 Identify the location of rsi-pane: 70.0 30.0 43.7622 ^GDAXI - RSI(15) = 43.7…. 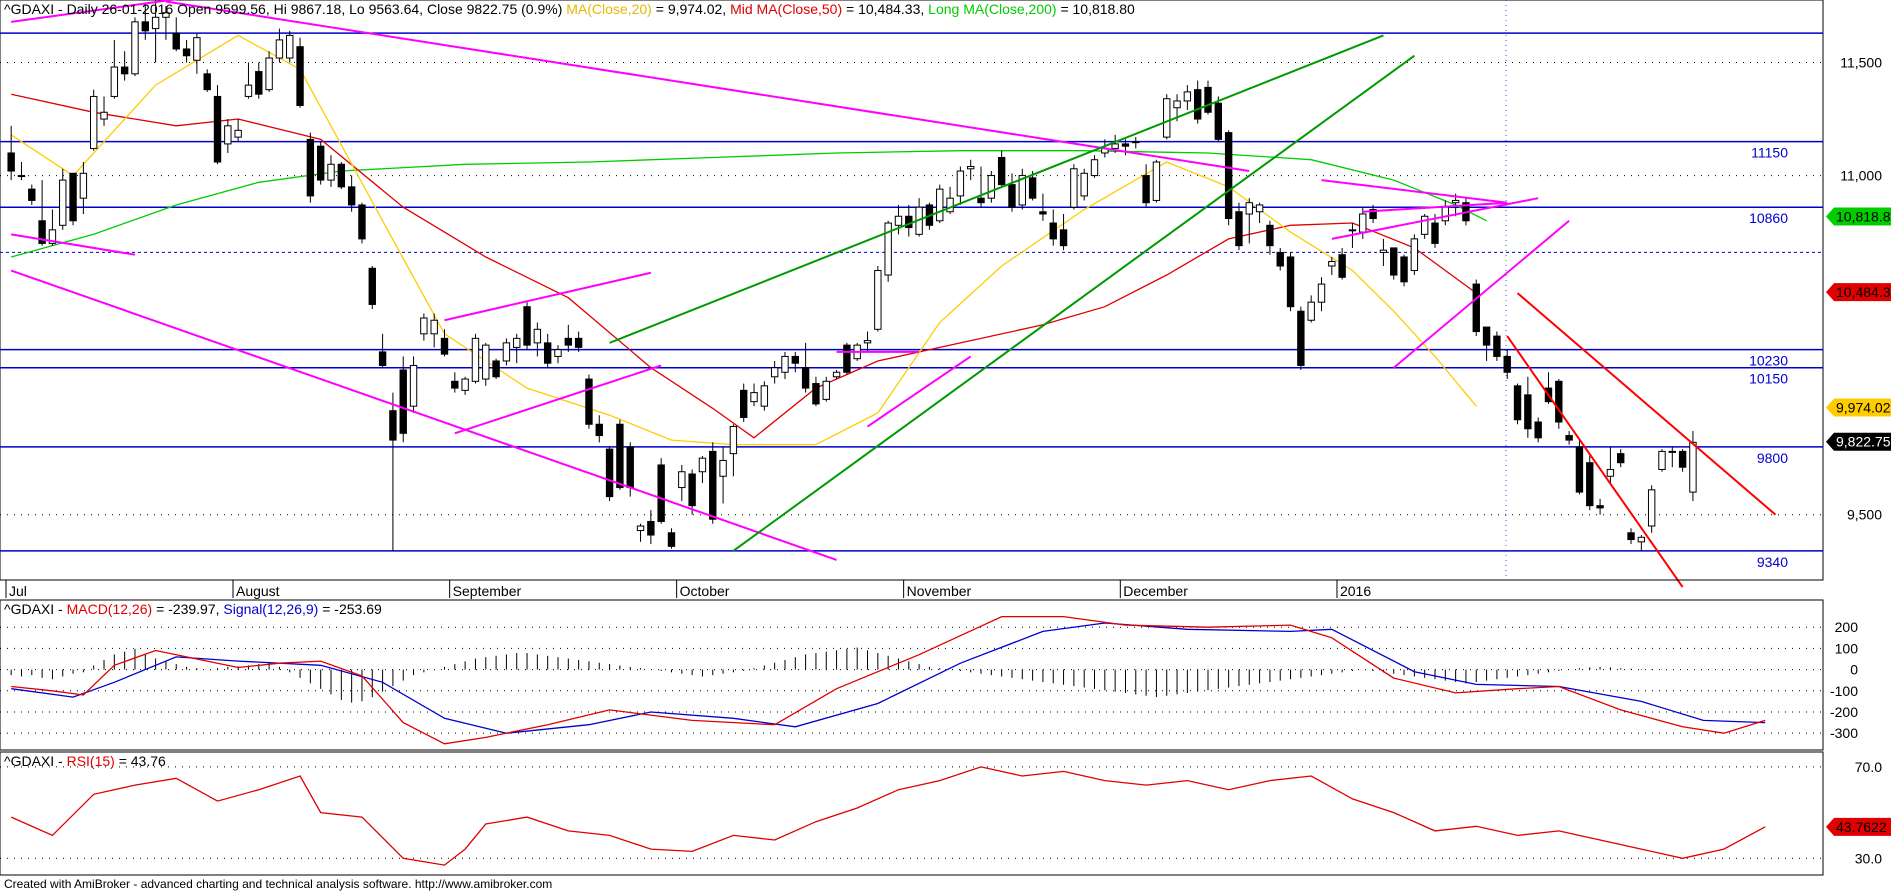
(945, 813).